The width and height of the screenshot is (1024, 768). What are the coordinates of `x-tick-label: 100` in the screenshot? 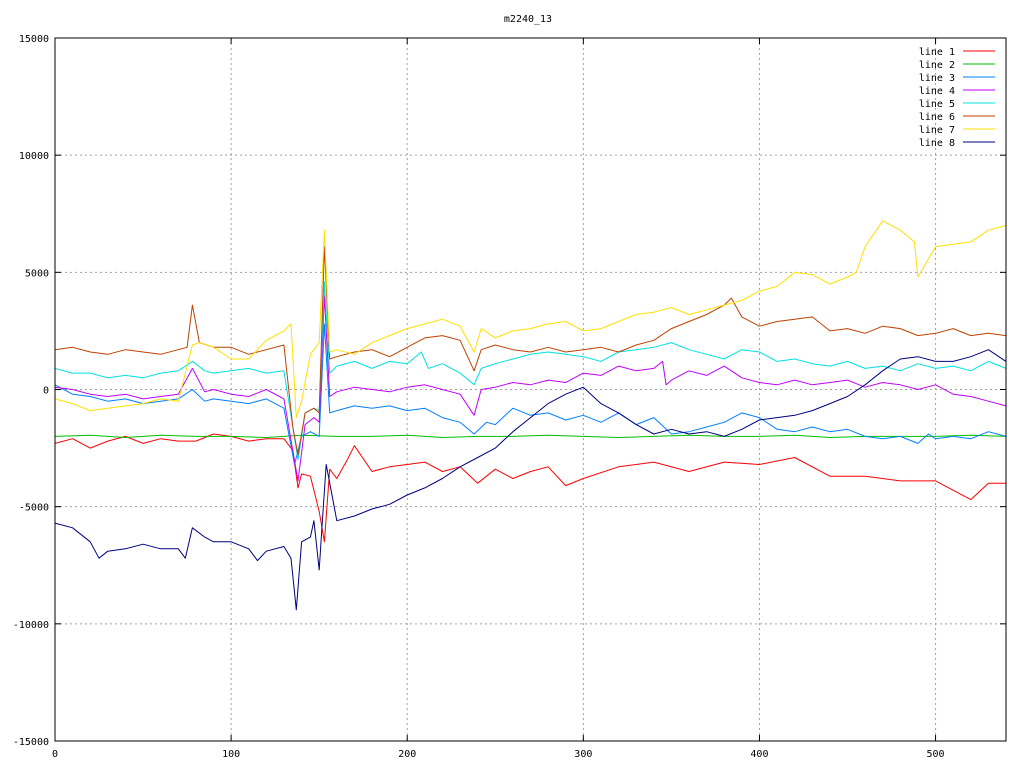 It's located at (231, 754).